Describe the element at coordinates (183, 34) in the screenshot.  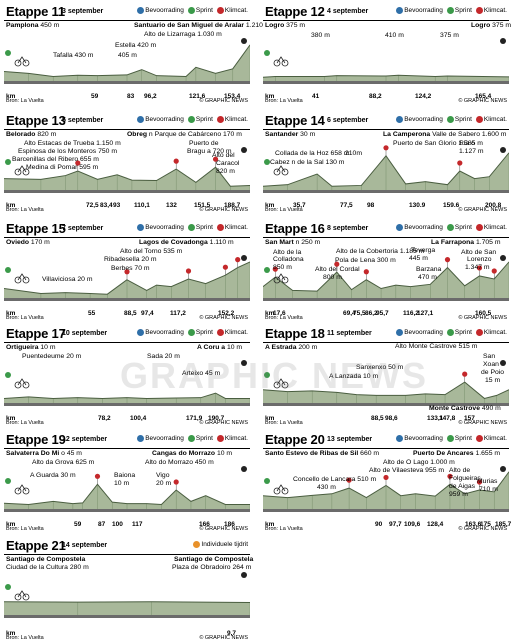
I see `place-label: Alto de Lizarraga 1.030 m` at that location.